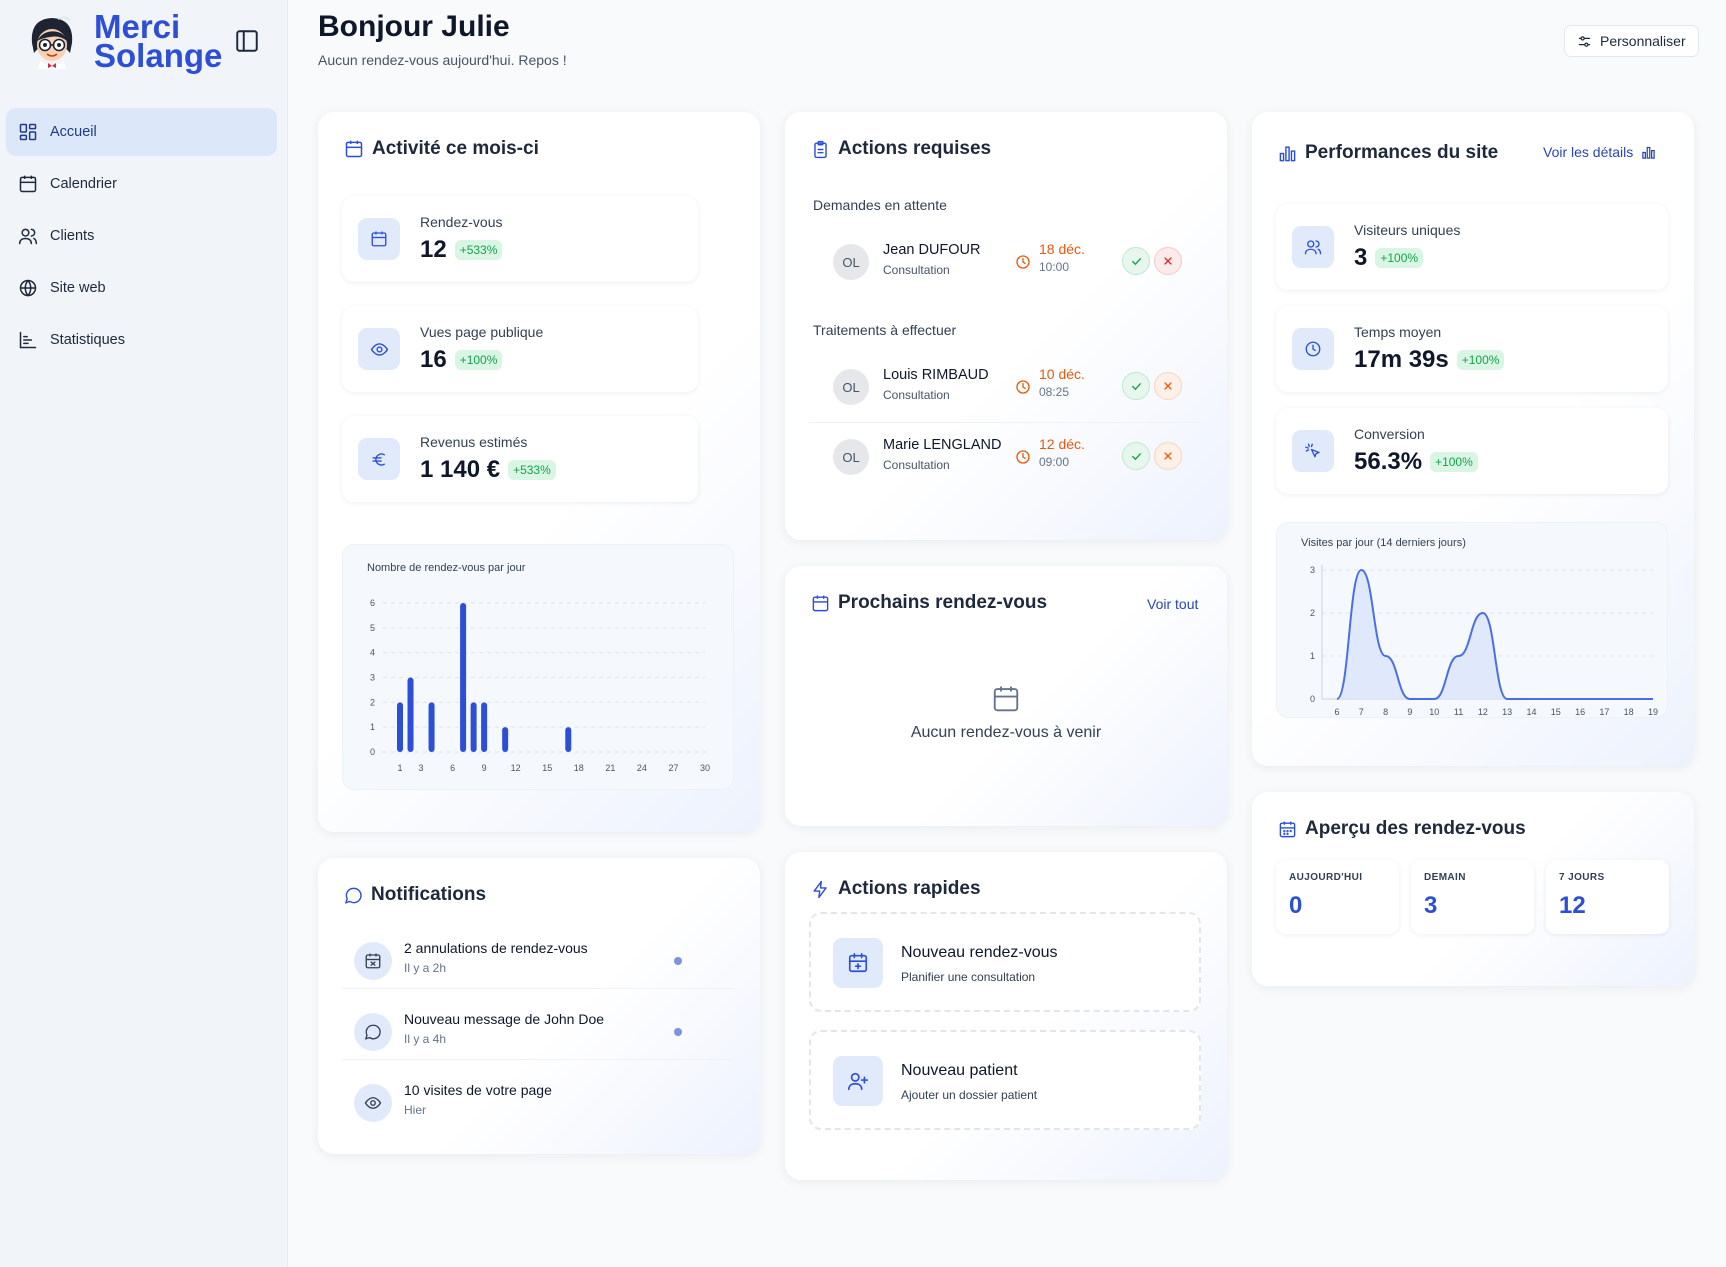 This screenshot has height=1267, width=1726. What do you see at coordinates (372, 603) in the screenshot?
I see `y-tick-label: 6` at bounding box center [372, 603].